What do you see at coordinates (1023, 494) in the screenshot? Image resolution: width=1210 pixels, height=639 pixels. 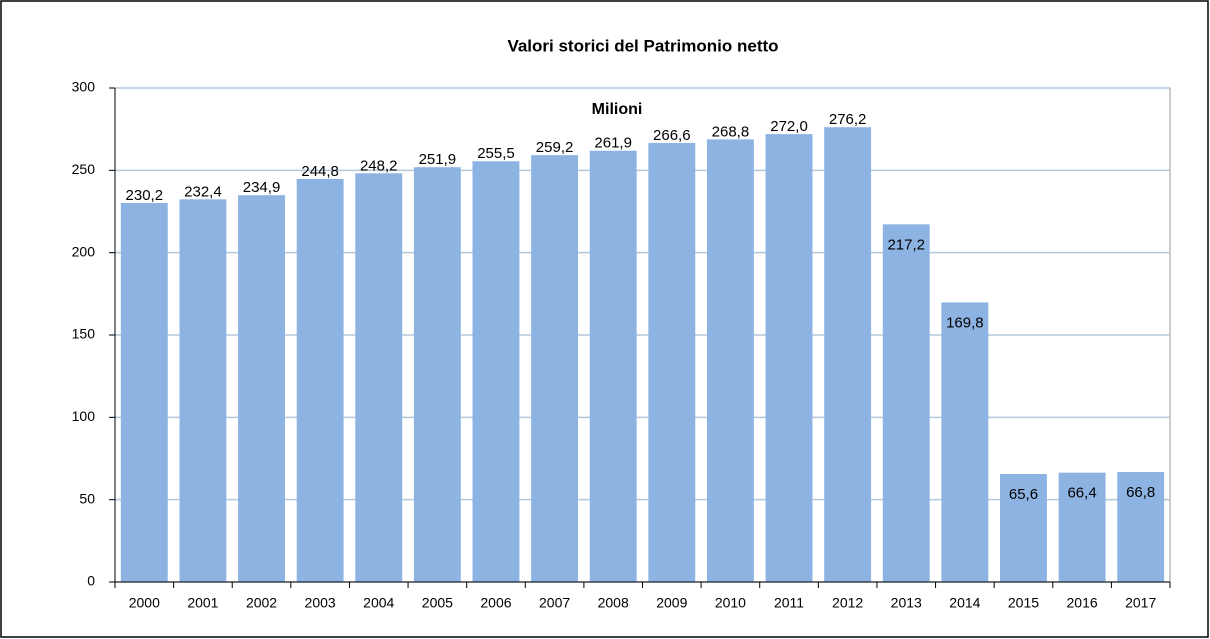 I see `value-label: 65,6` at bounding box center [1023, 494].